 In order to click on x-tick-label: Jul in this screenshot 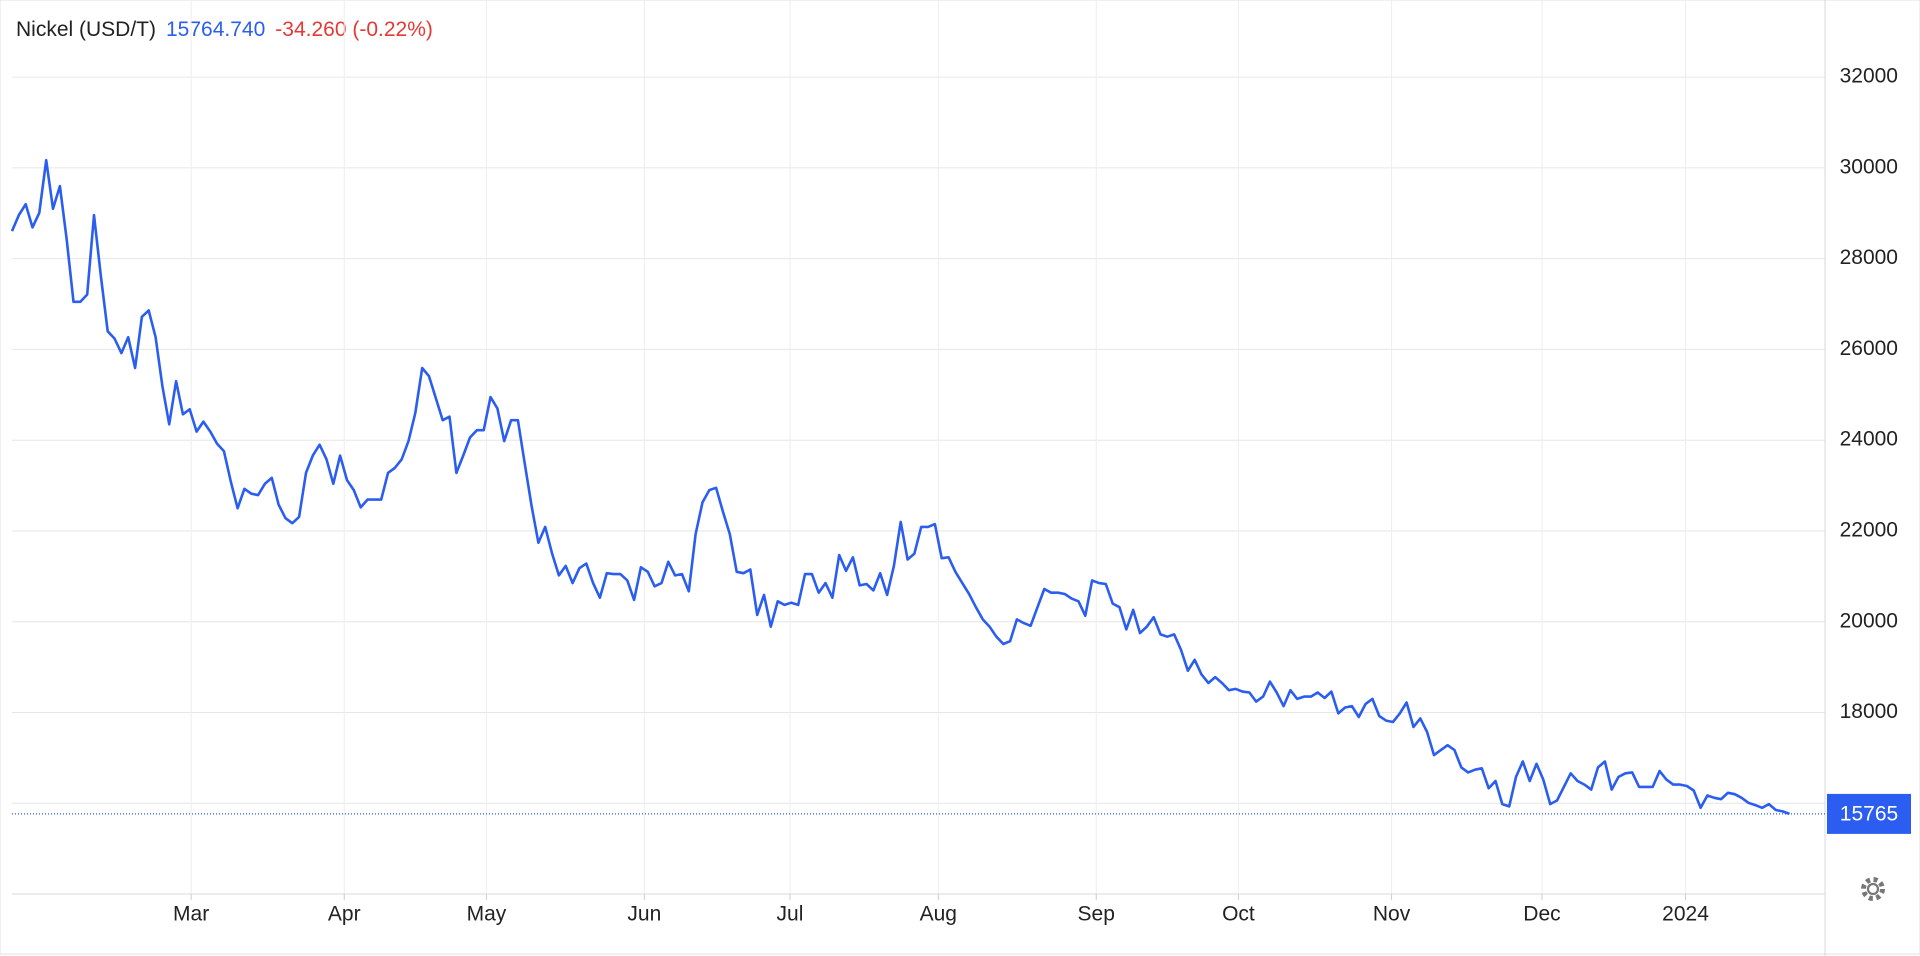, I will do `click(790, 914)`.